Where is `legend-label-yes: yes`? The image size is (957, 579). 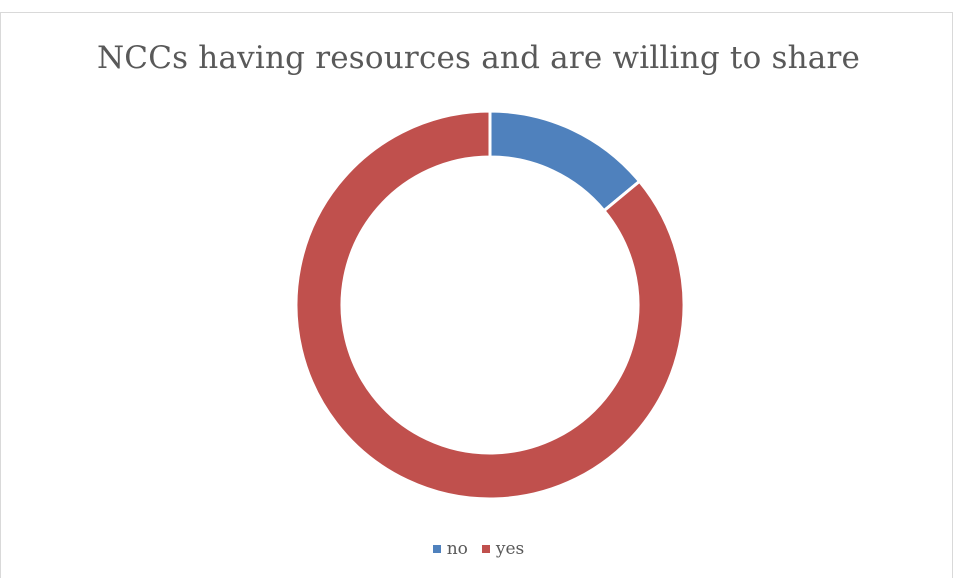 legend-label-yes: yes is located at coordinates (510, 549).